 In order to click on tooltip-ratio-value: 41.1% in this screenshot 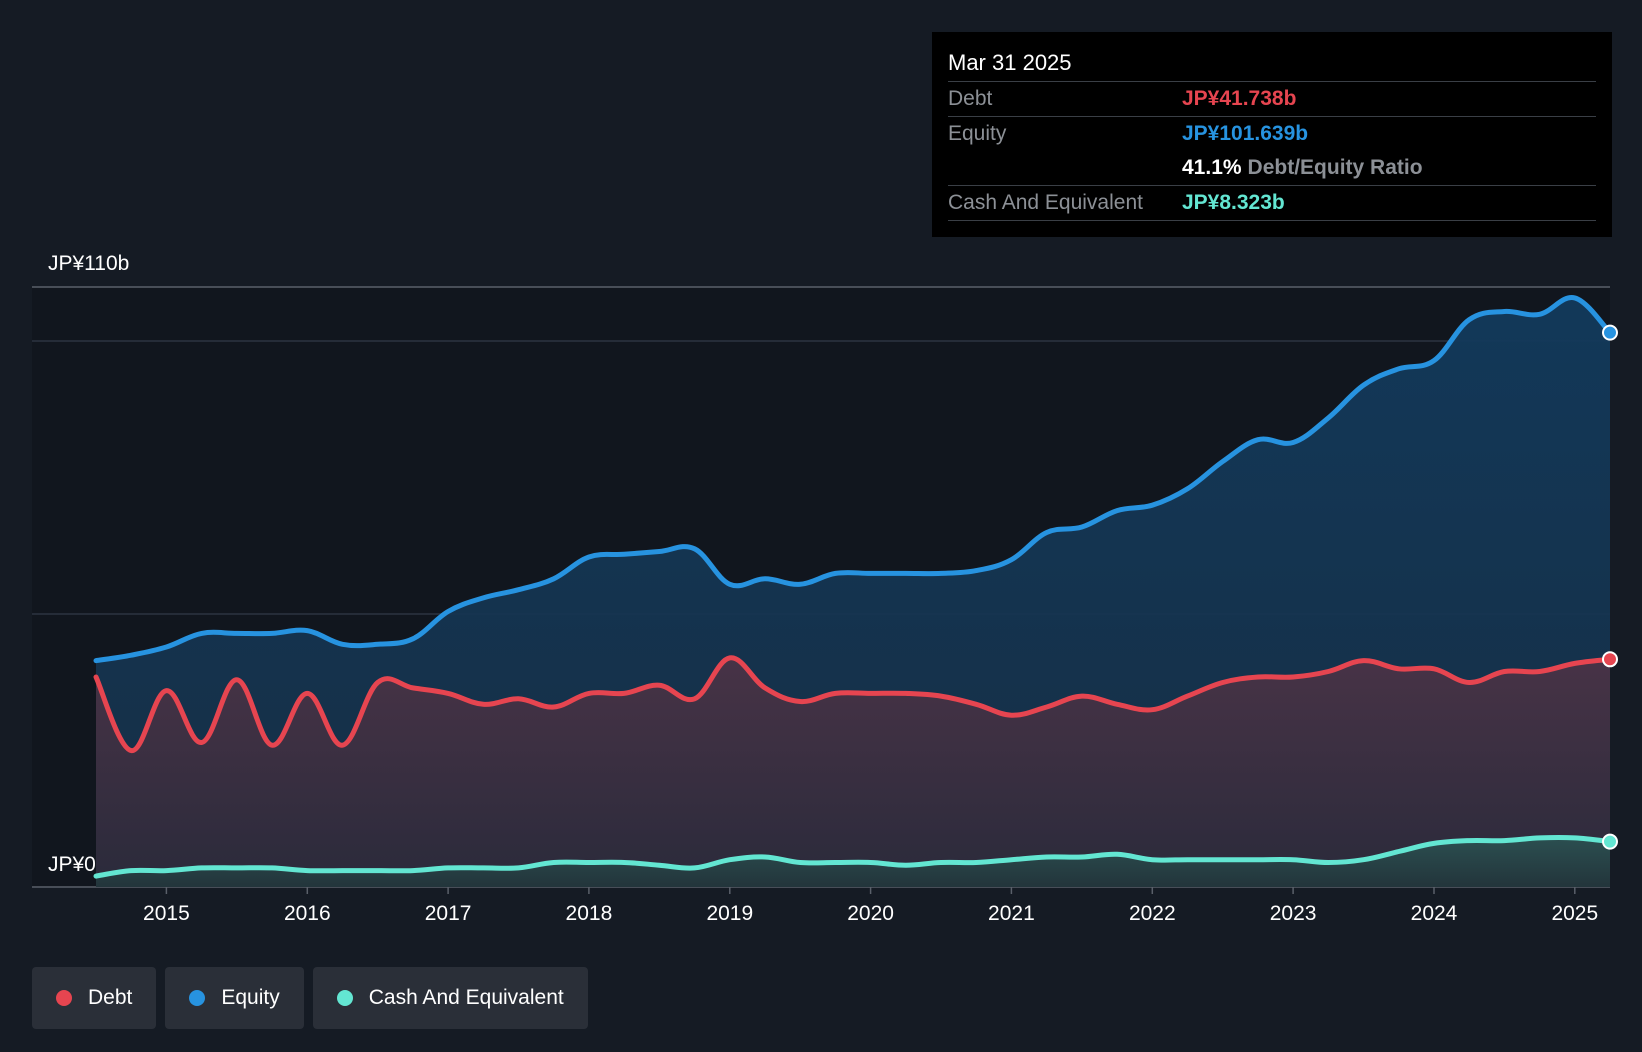, I will do `click(1212, 167)`.